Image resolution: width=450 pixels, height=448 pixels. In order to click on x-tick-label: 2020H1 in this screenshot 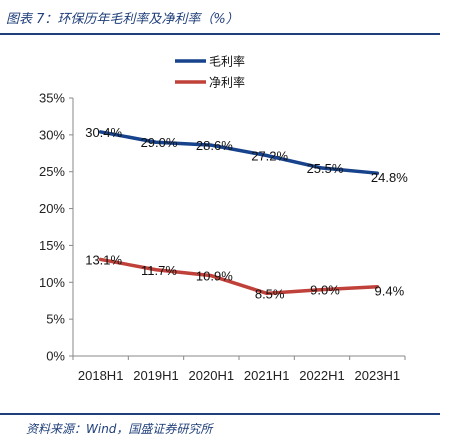, I will do `click(212, 375)`.